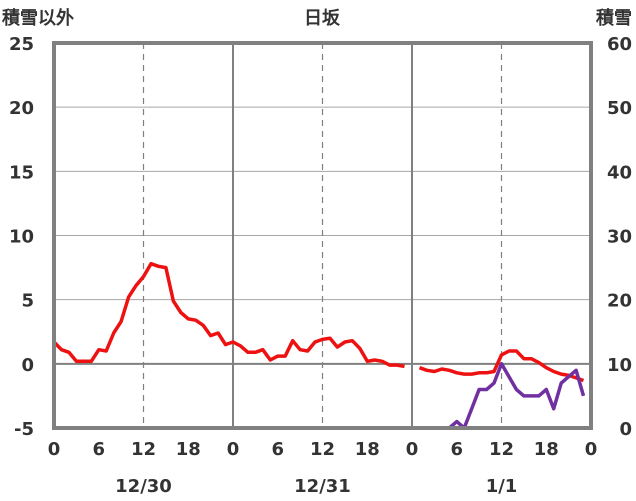  Describe the element at coordinates (24, 429) in the screenshot. I see `left-tick-label: -5` at that location.